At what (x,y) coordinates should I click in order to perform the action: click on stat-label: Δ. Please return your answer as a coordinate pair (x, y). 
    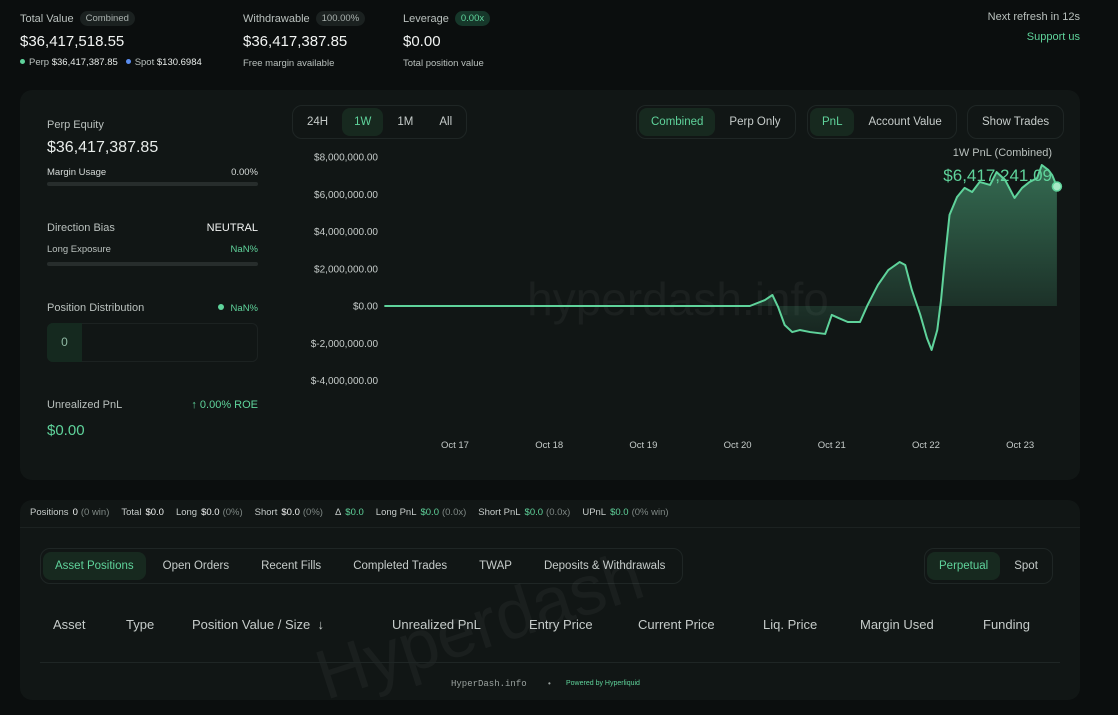
    Looking at the image, I should click on (338, 512).